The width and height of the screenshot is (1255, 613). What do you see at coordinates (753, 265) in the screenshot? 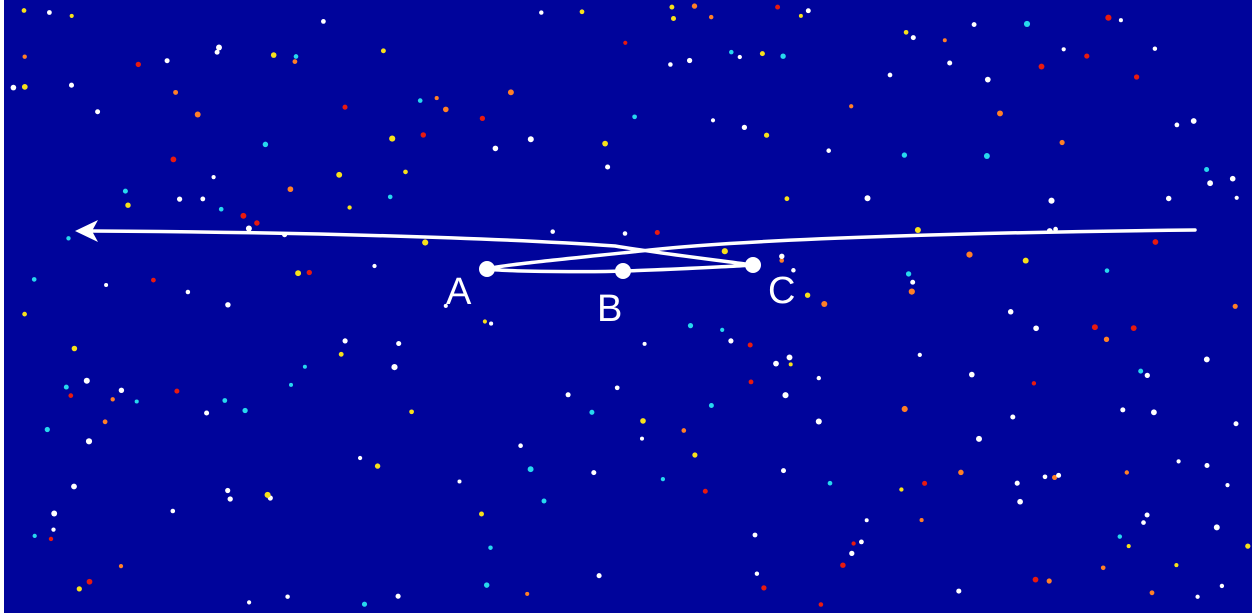
I see `point-c-dot` at bounding box center [753, 265].